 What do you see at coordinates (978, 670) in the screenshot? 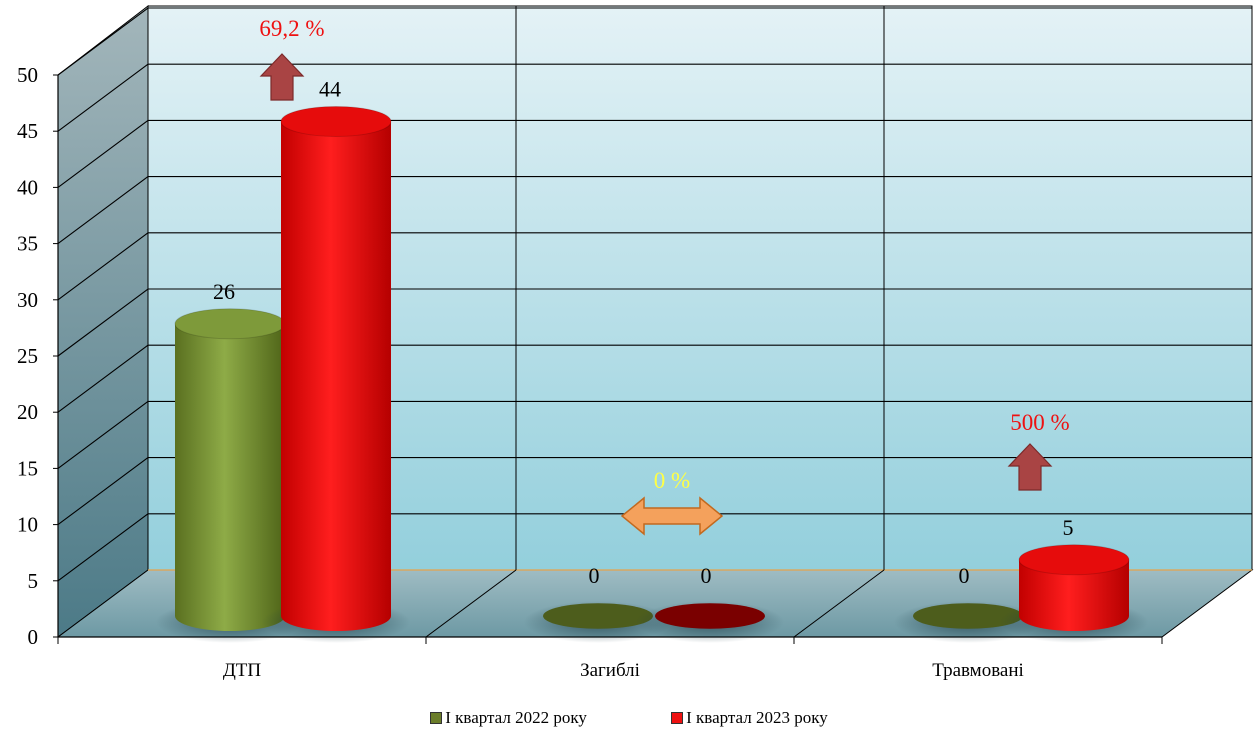
I see `category-label: Травмовані` at bounding box center [978, 670].